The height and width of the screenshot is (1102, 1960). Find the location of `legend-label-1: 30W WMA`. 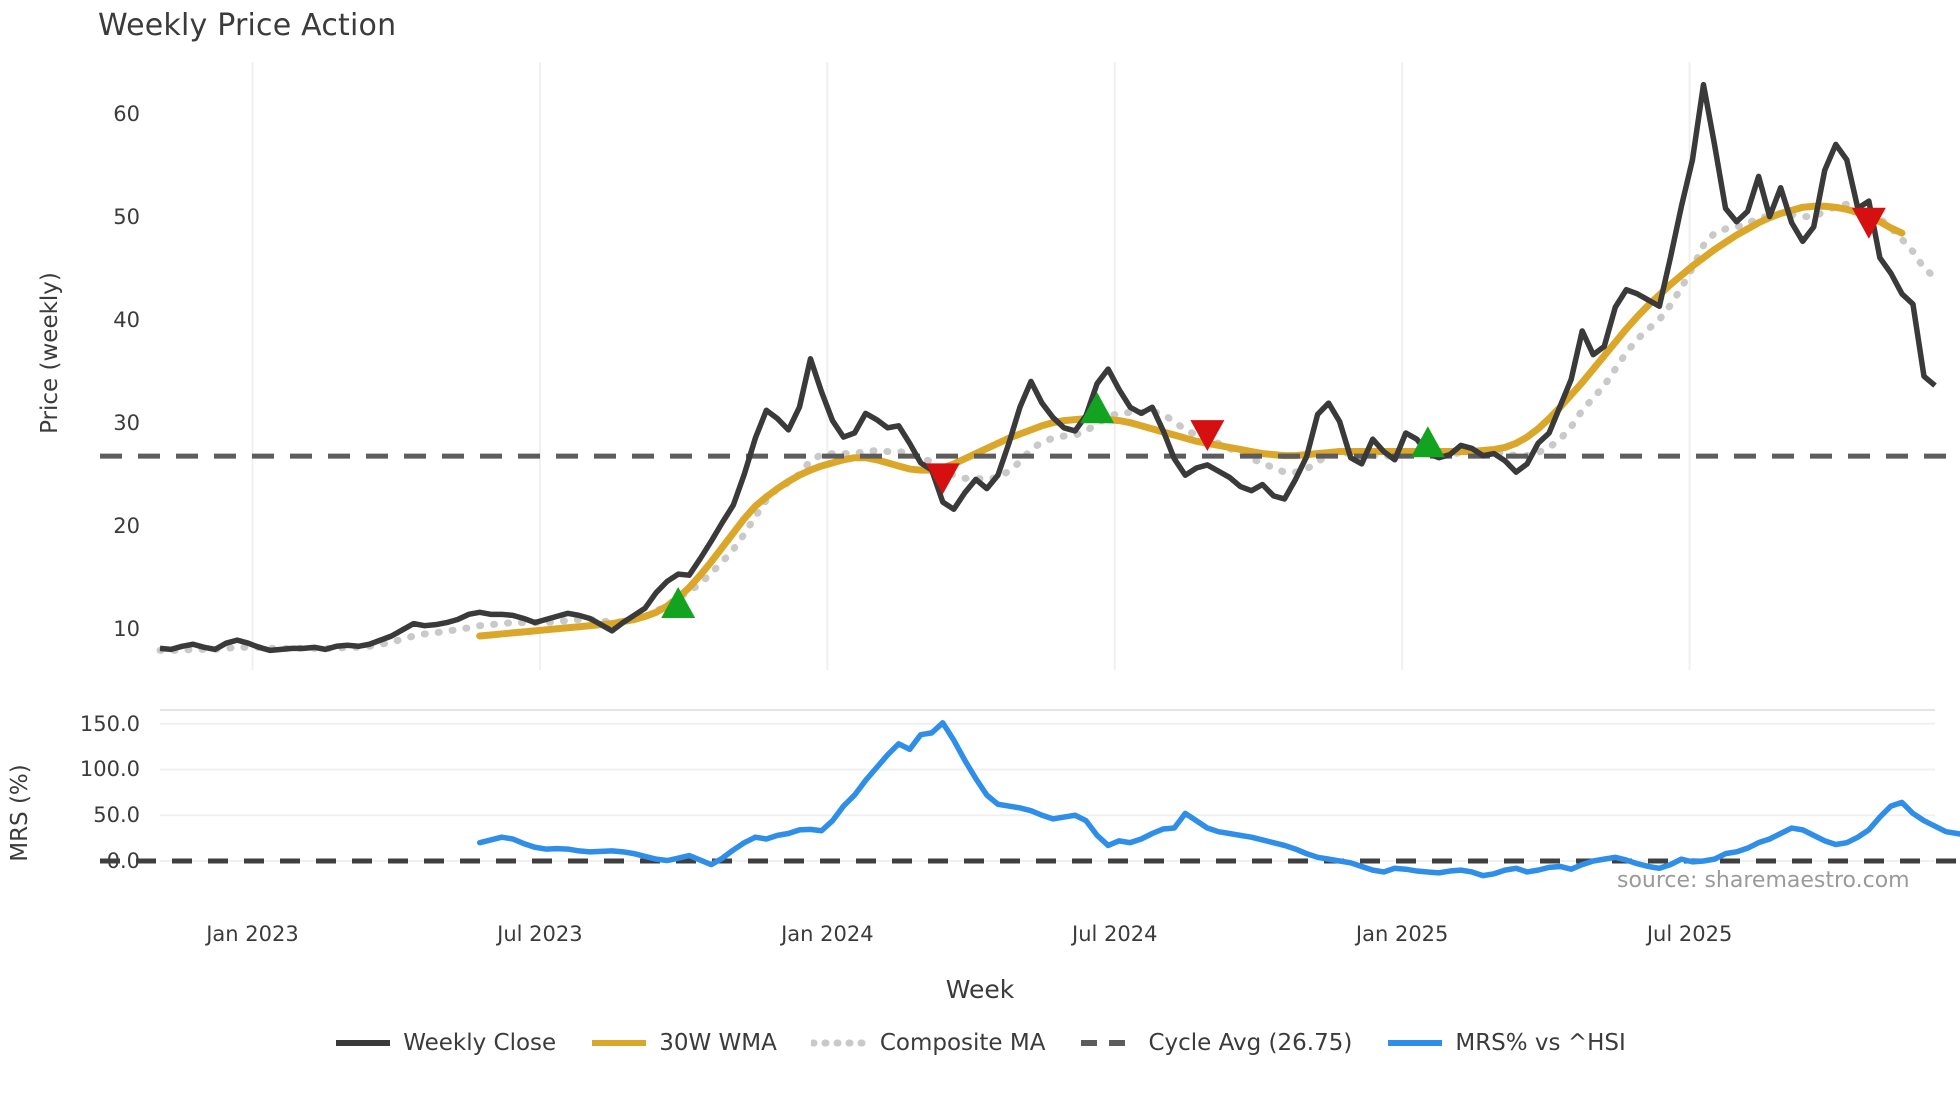

legend-label-1: 30W WMA is located at coordinates (718, 1043).